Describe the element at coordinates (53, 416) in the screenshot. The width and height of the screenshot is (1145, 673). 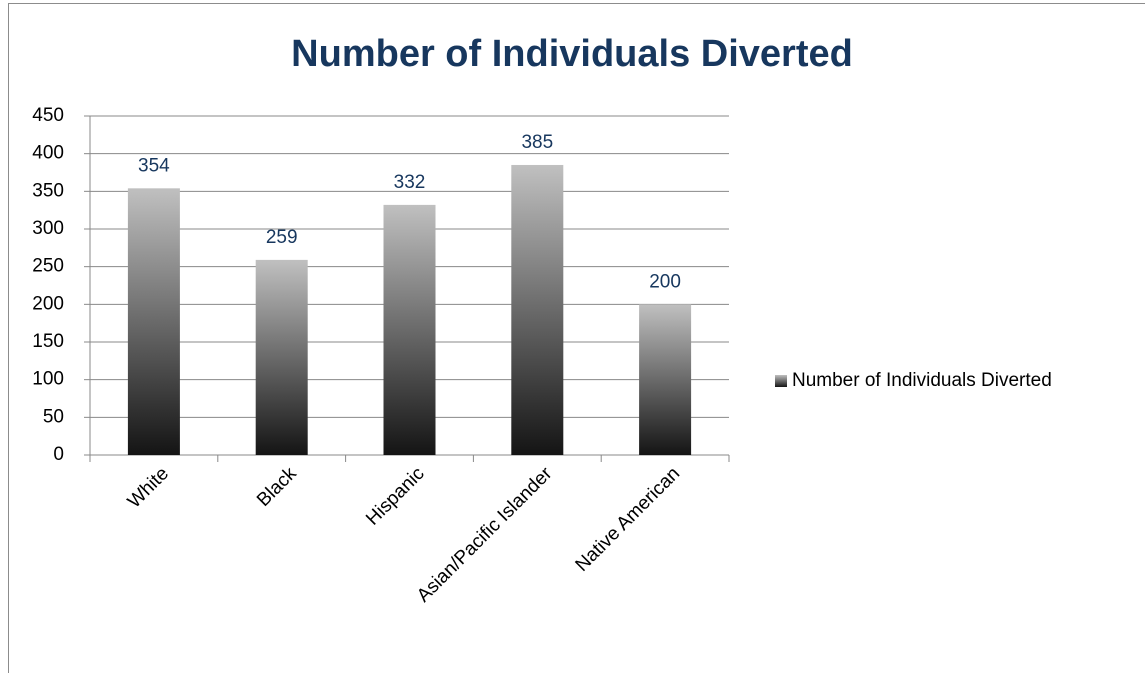
I see `y-tick-label: 50` at that location.